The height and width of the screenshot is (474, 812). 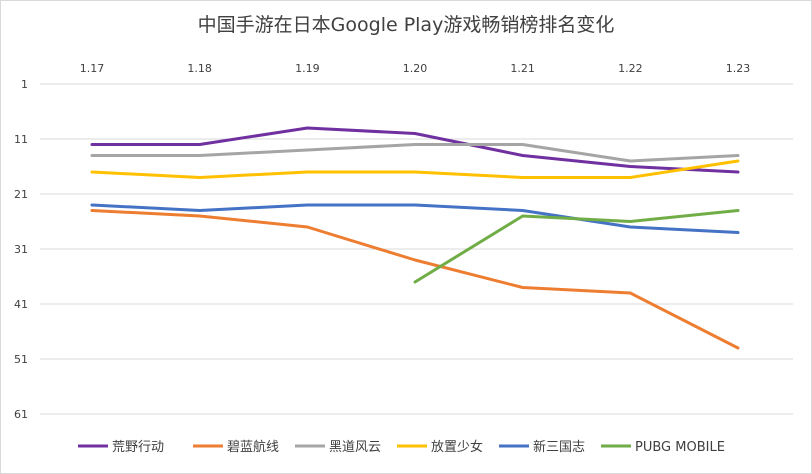 I want to click on legend-label: 新三国志, so click(x=559, y=447).